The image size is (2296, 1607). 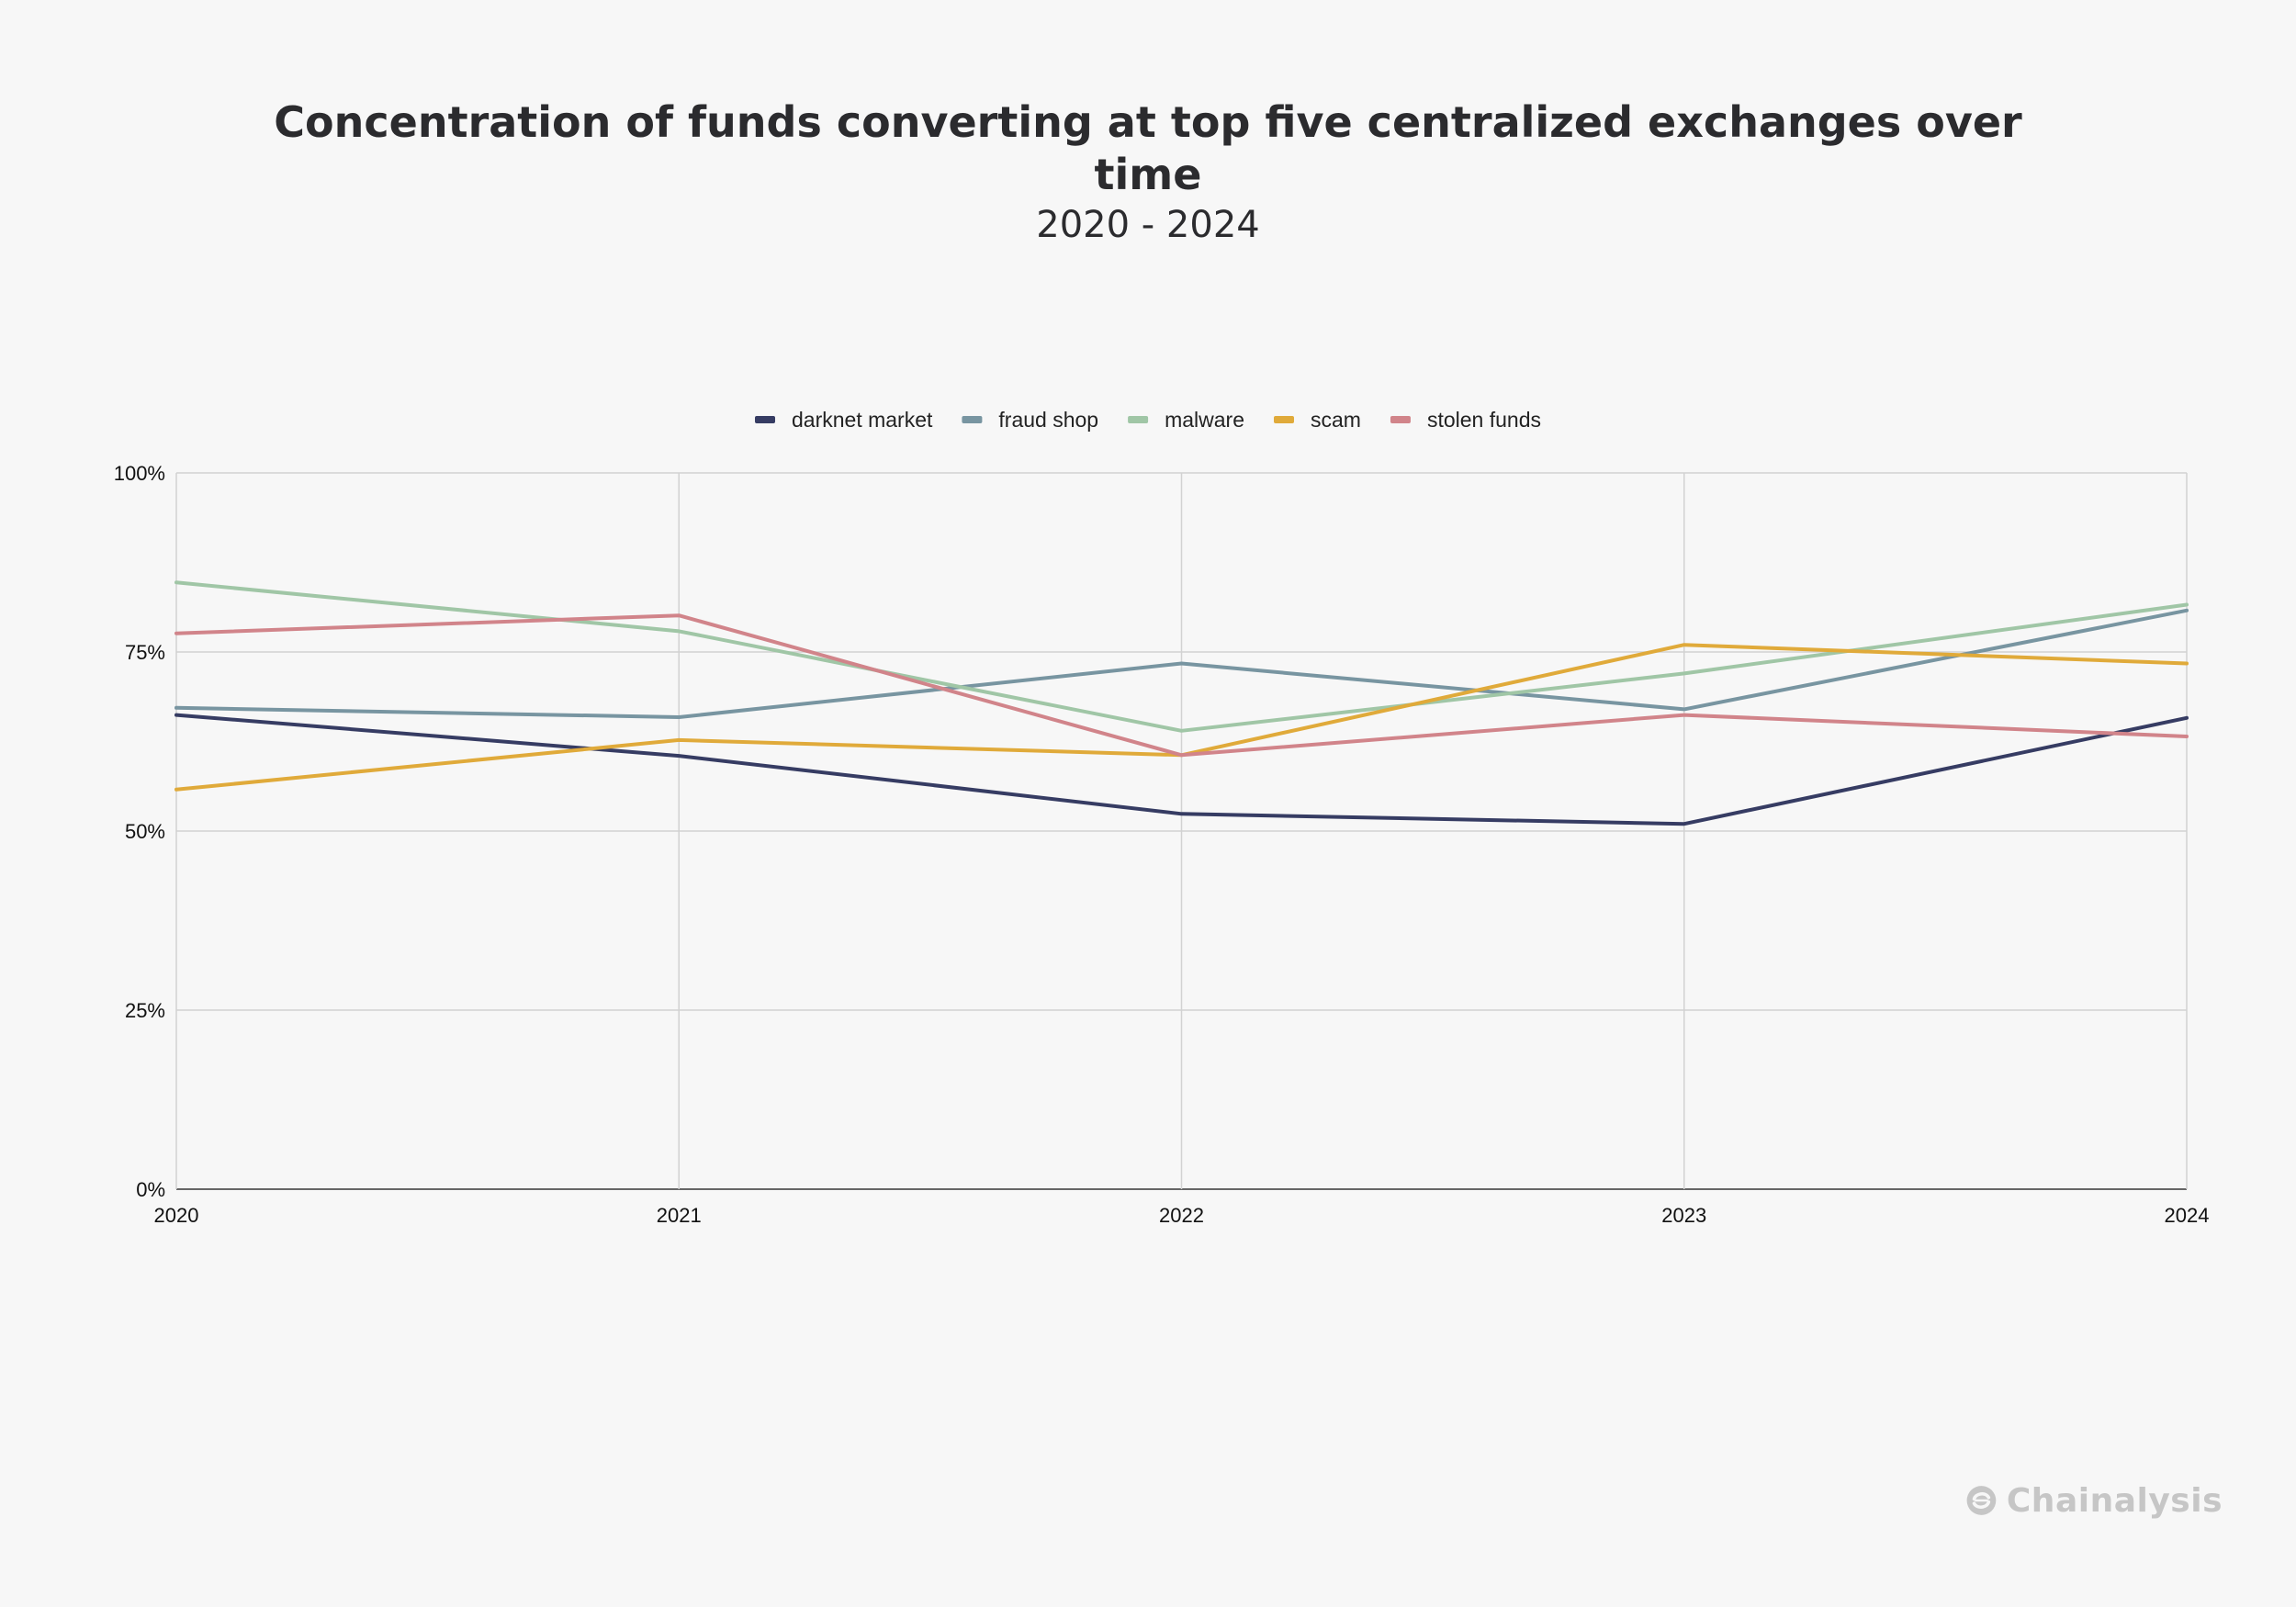 What do you see at coordinates (145, 831) in the screenshot?
I see `y-tick-label: 50%` at bounding box center [145, 831].